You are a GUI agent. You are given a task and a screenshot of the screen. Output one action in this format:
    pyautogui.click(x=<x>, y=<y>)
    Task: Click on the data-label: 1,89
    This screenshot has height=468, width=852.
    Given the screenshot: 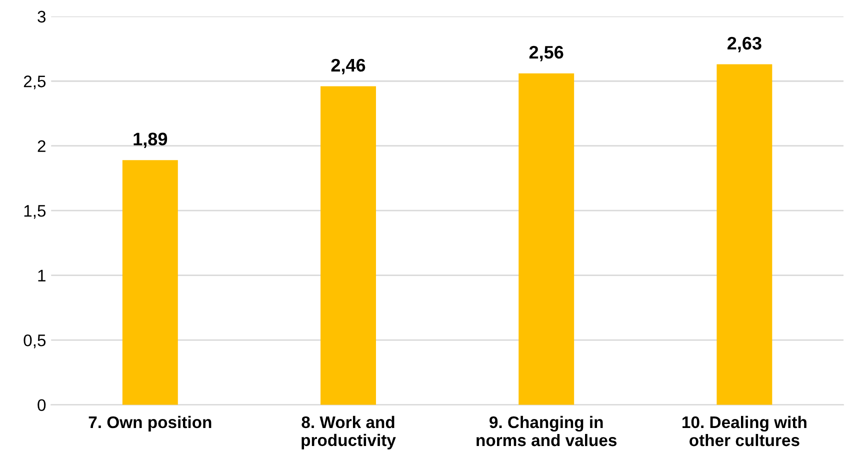 What is the action you would take?
    pyautogui.click(x=151, y=140)
    